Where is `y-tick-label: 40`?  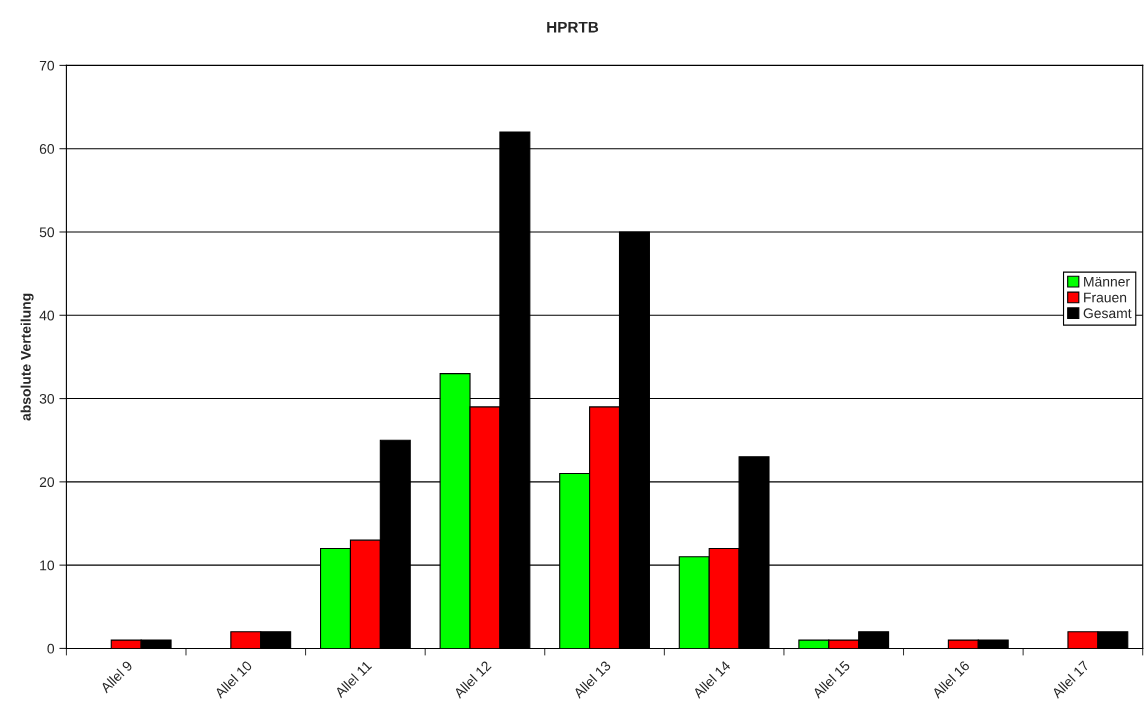 y-tick-label: 40 is located at coordinates (47, 315).